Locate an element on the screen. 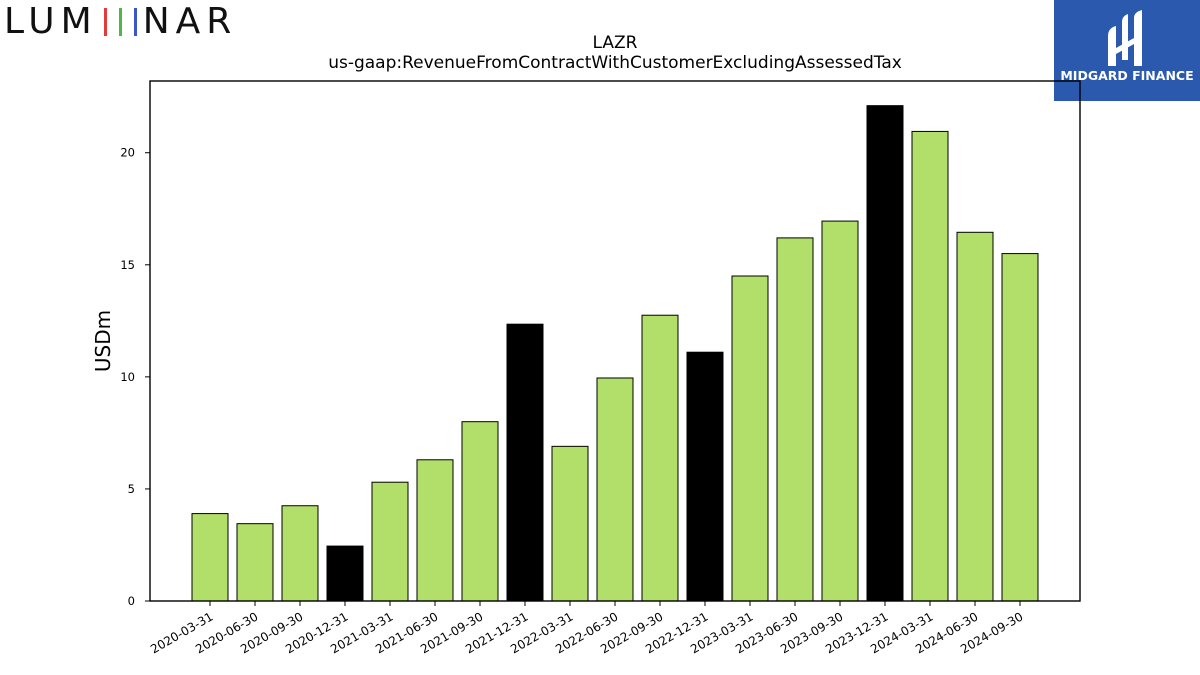 Image resolution: width=1200 pixels, height=675 pixels. midgard-mark-icon is located at coordinates (1125, 38).